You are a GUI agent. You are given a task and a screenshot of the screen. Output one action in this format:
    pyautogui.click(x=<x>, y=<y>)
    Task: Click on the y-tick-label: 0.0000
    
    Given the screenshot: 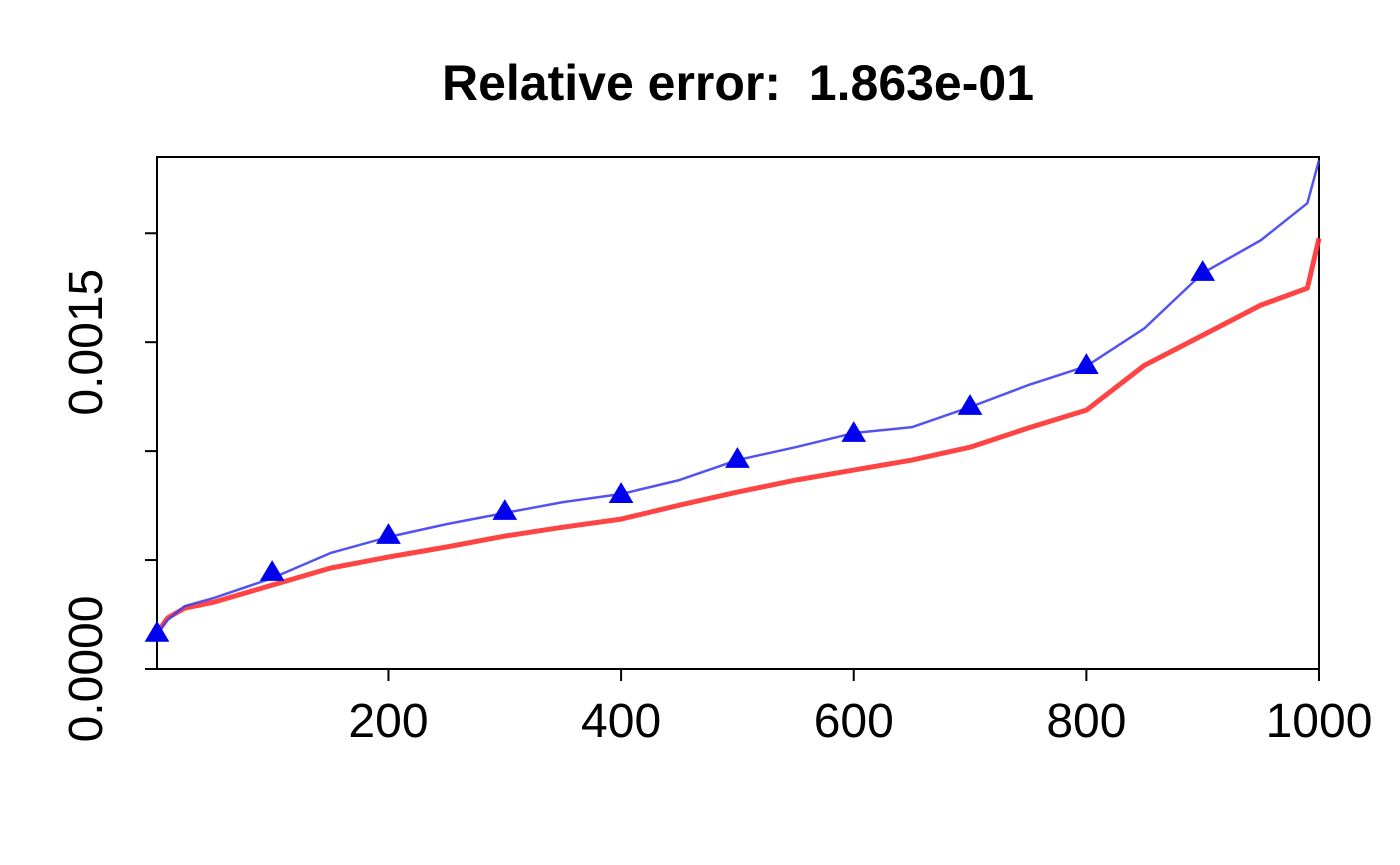 What is the action you would take?
    pyautogui.click(x=86, y=669)
    